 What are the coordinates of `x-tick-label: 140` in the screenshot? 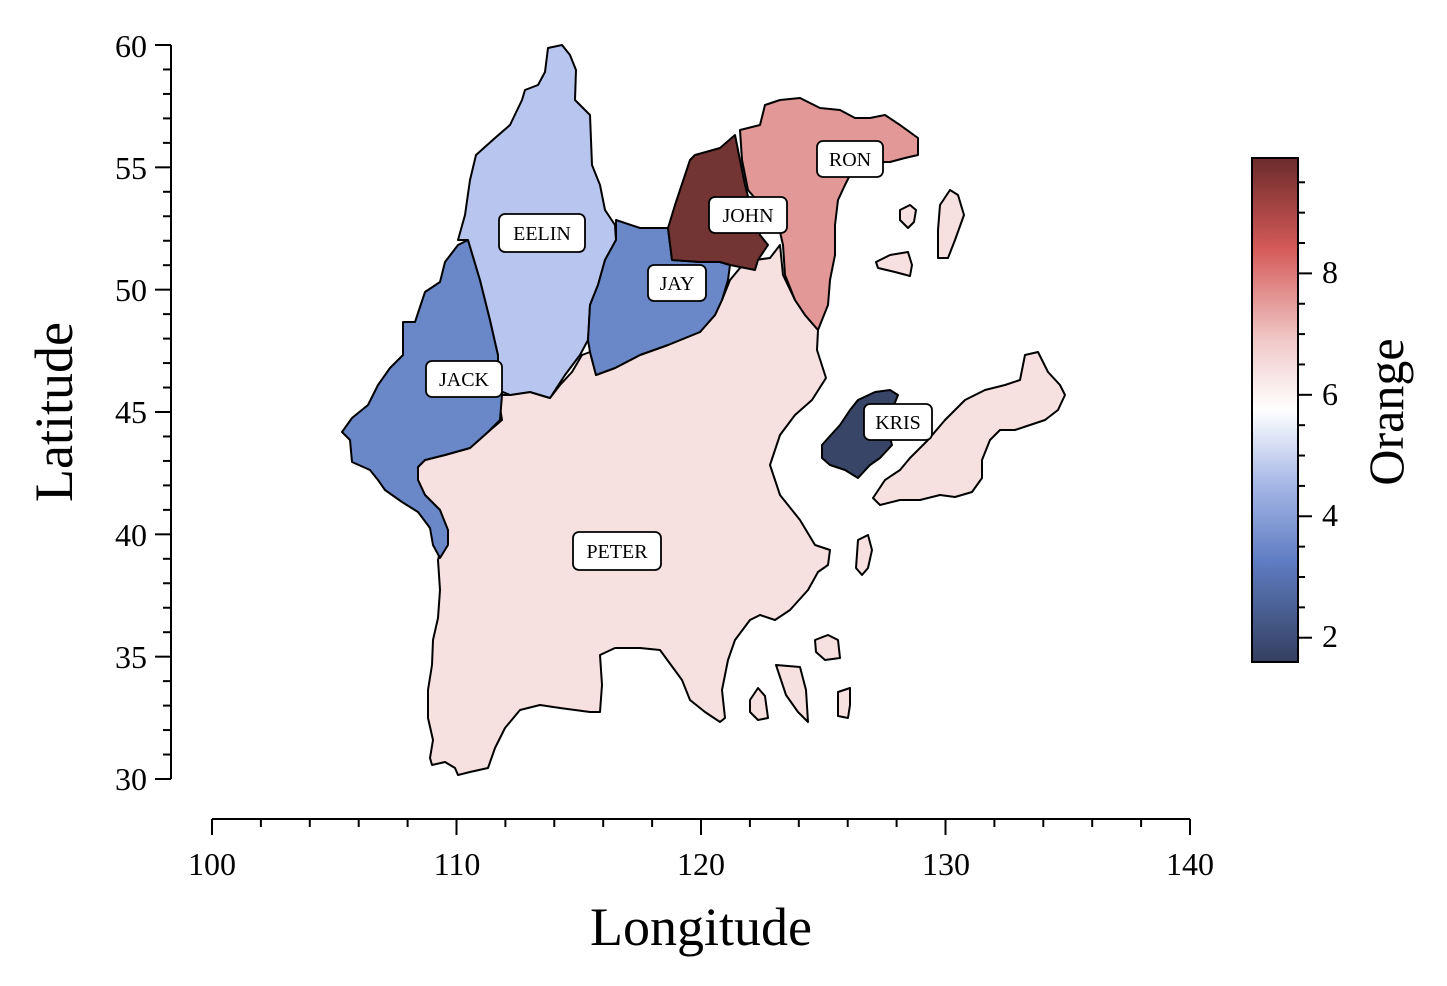 It's located at (1190, 864).